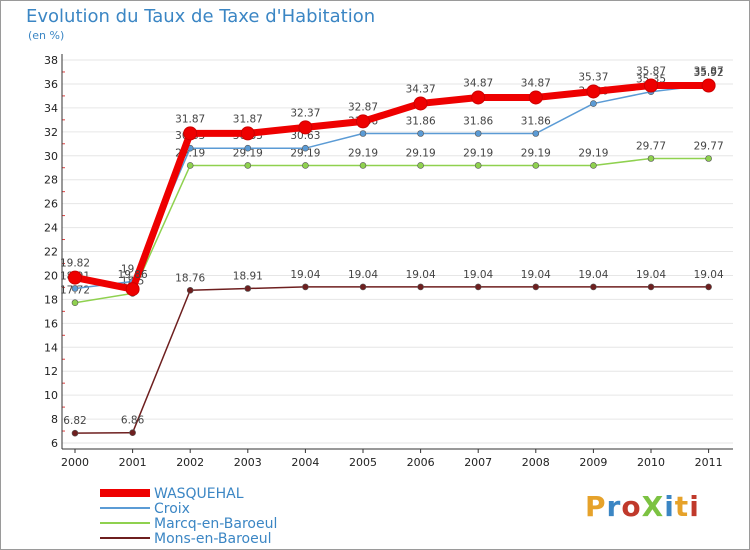 The width and height of the screenshot is (750, 550). I want to click on y-tick-label: 10, so click(51, 395).